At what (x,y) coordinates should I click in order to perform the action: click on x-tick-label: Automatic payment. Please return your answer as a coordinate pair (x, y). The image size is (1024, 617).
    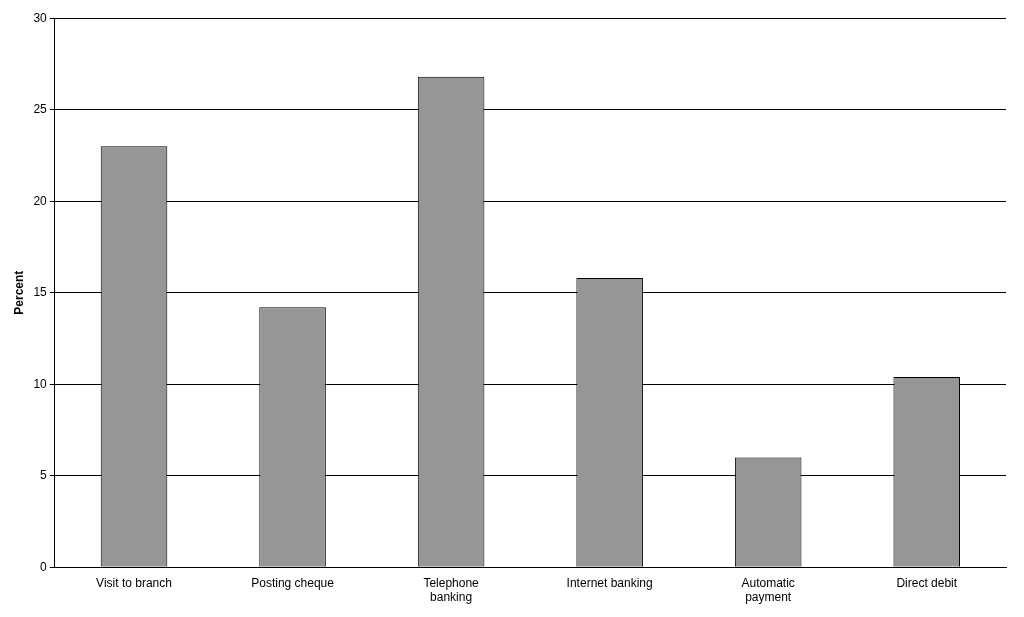
    Looking at the image, I should click on (768, 590).